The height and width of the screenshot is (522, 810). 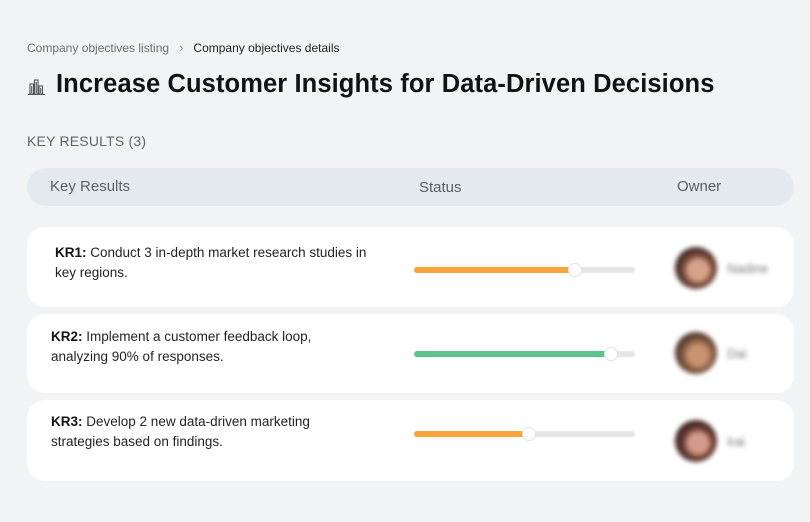 What do you see at coordinates (266, 48) in the screenshot?
I see `breadcrumb-current-page: Company objectives details` at bounding box center [266, 48].